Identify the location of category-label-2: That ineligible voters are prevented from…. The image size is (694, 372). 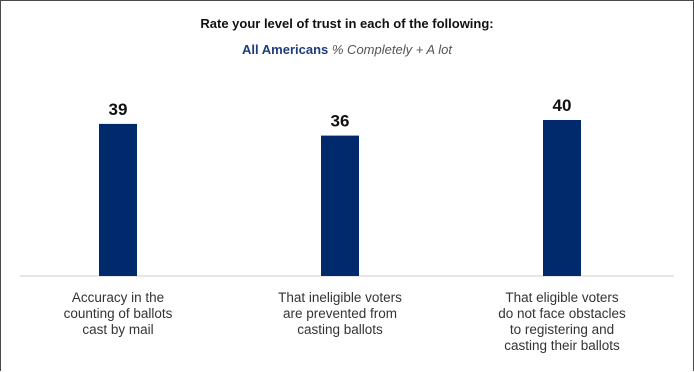
(340, 314).